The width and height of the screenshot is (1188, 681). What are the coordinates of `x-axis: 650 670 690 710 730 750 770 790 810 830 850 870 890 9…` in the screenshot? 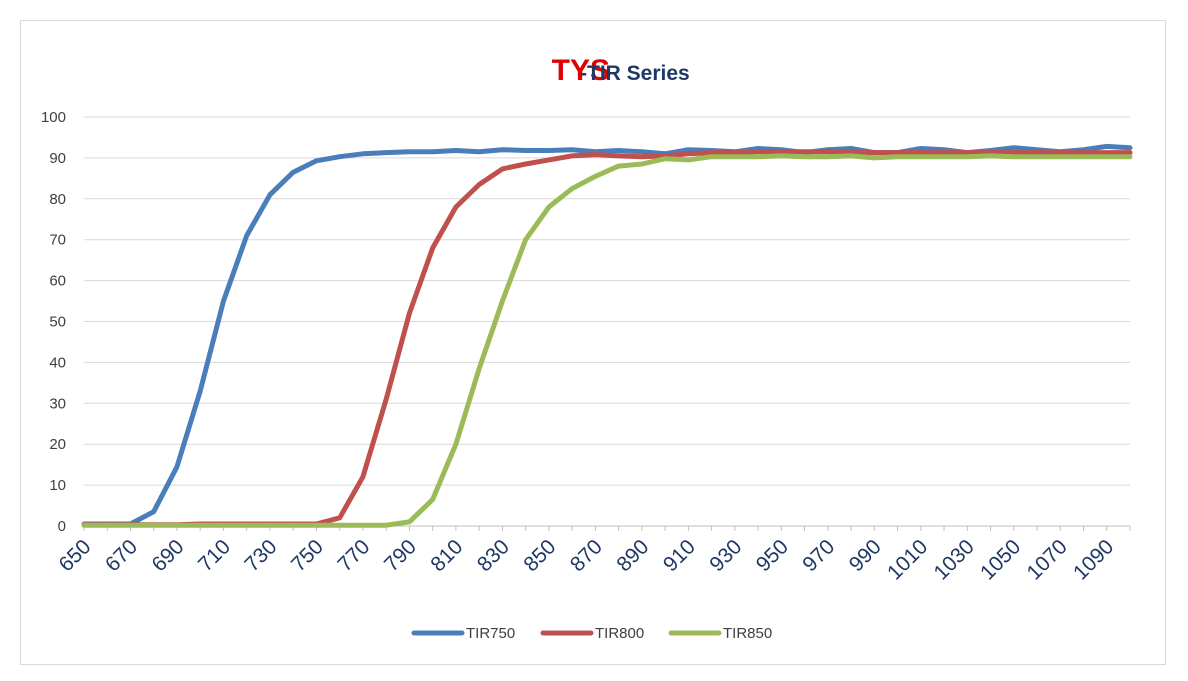 It's located at (592, 555).